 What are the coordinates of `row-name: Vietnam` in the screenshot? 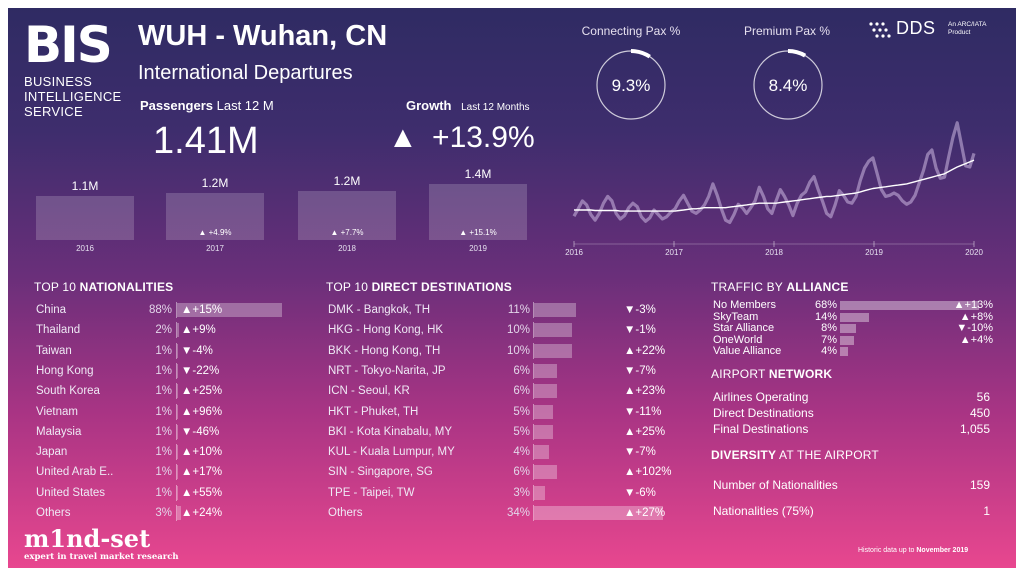 It's located at (57, 411).